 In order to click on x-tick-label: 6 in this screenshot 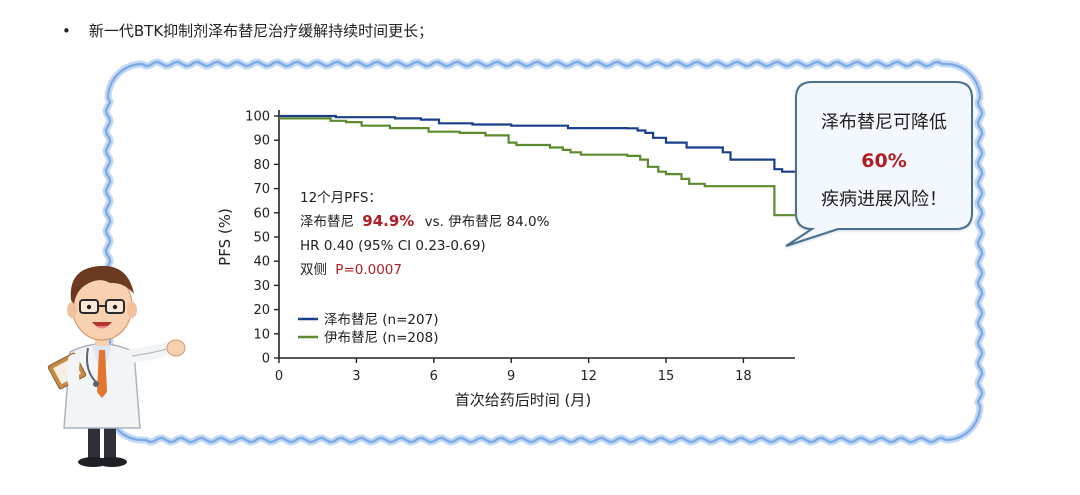, I will do `click(434, 376)`.